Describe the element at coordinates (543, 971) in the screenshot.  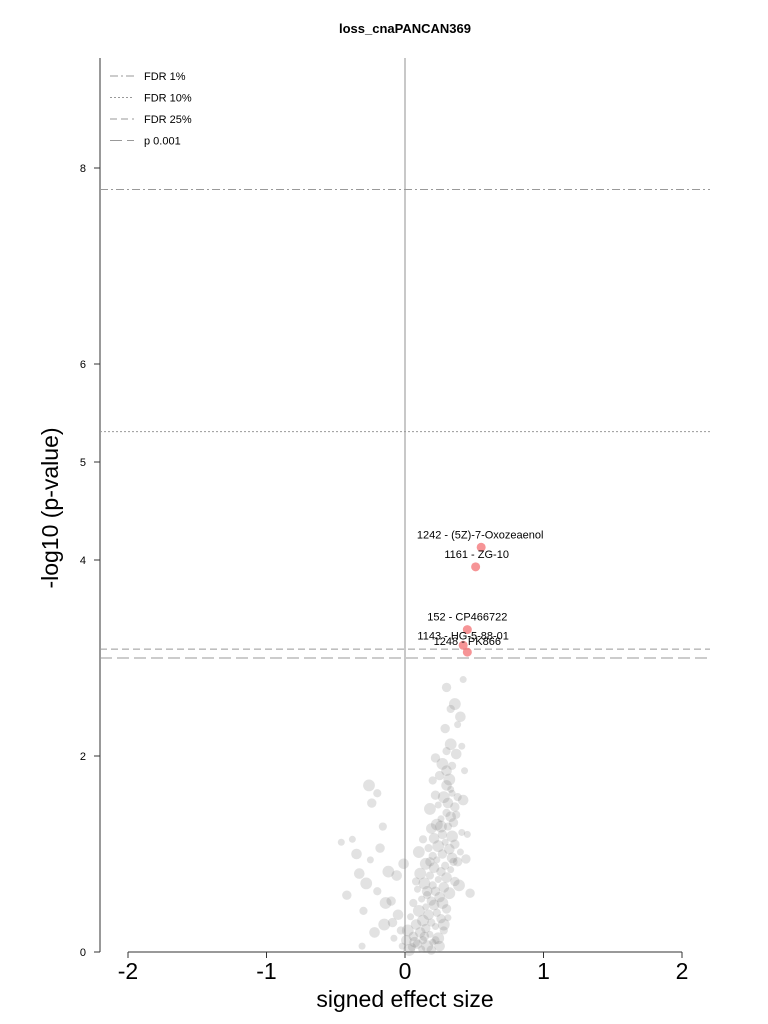
I see `x-tick-label: 1` at that location.